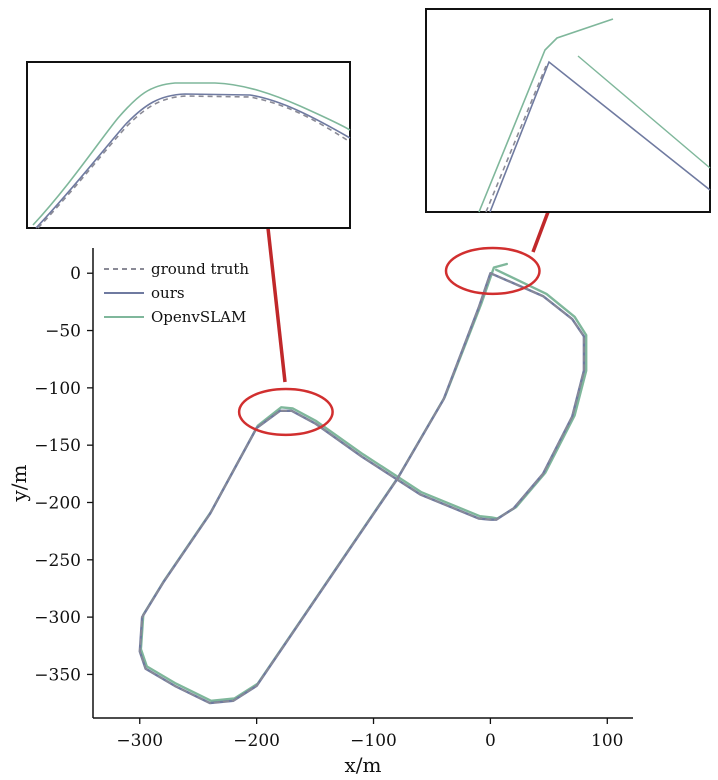 The height and width of the screenshot is (780, 718). I want to click on y-tick-label: −350, so click(57, 675).